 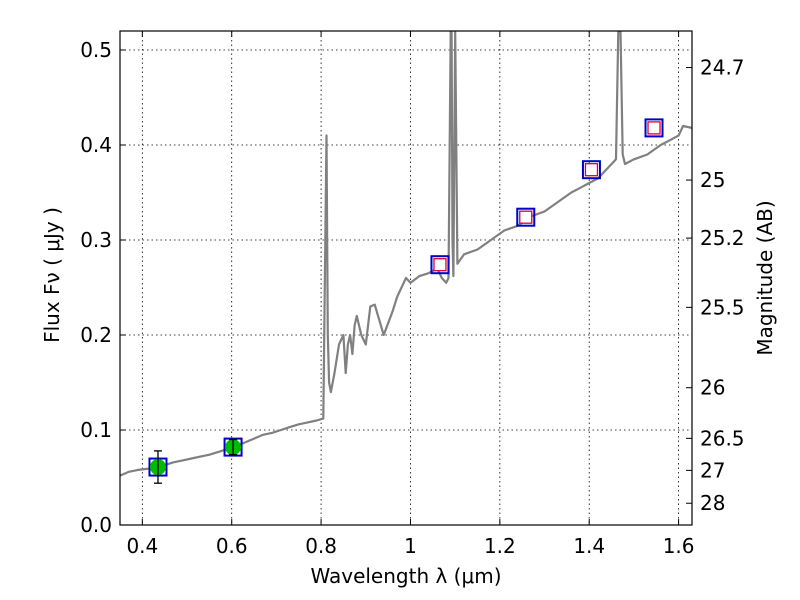 What do you see at coordinates (712, 470) in the screenshot?
I see `y2-tick-label: 27` at bounding box center [712, 470].